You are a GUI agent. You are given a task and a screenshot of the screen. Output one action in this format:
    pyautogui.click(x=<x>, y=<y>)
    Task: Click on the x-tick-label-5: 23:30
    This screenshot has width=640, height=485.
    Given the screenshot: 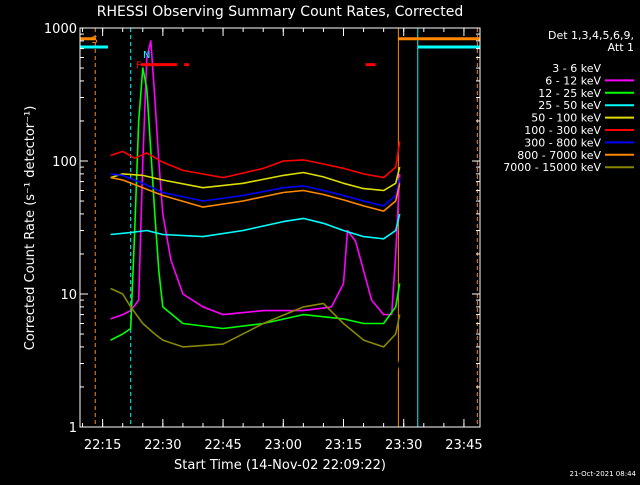 What is the action you would take?
    pyautogui.click(x=403, y=445)
    